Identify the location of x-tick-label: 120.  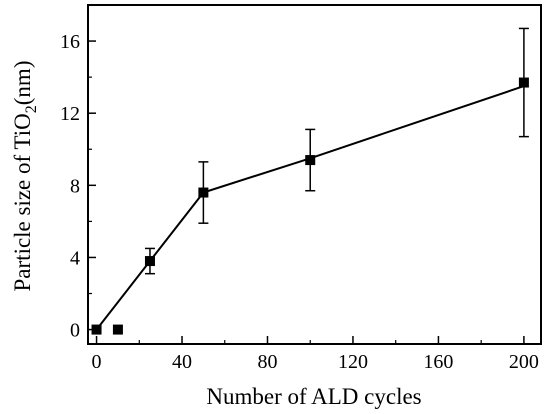
(353, 362).